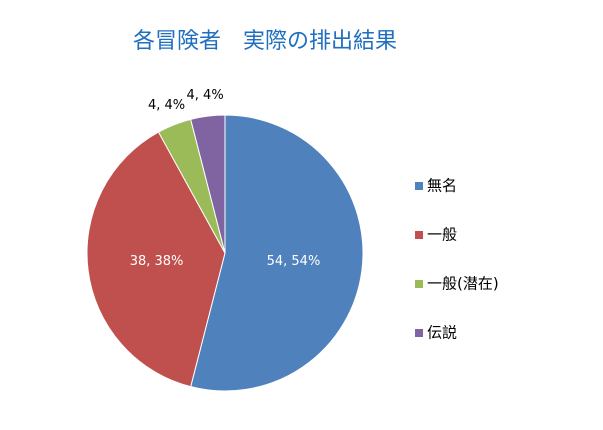 This screenshot has height=430, width=603. I want to click on legend-label: 伝説, so click(442, 333).